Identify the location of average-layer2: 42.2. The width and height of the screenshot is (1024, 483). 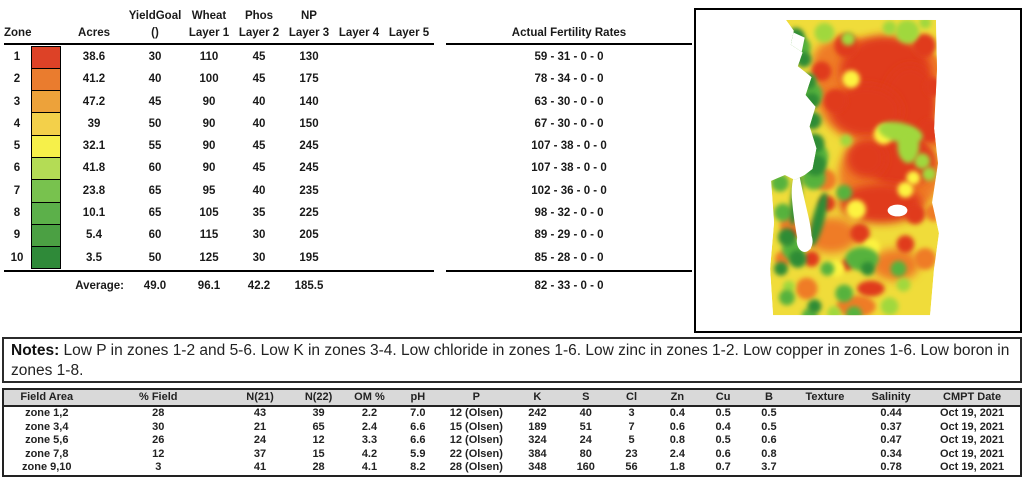
(259, 285).